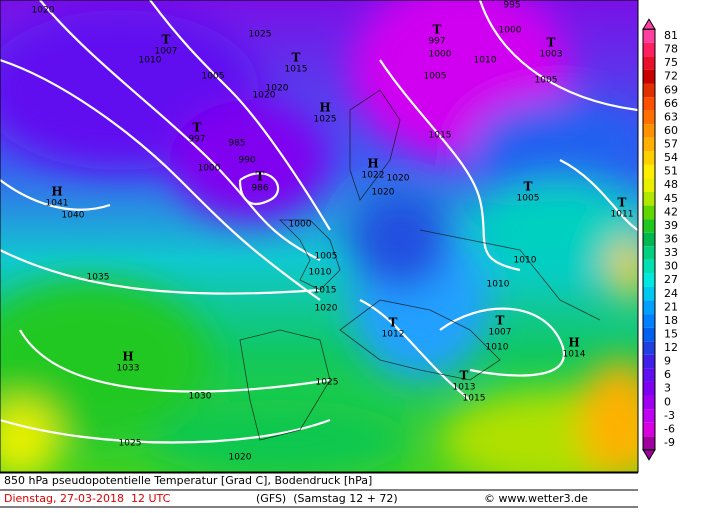 The height and width of the screenshot is (513, 704). I want to click on colorbar-label: 48, so click(671, 184).